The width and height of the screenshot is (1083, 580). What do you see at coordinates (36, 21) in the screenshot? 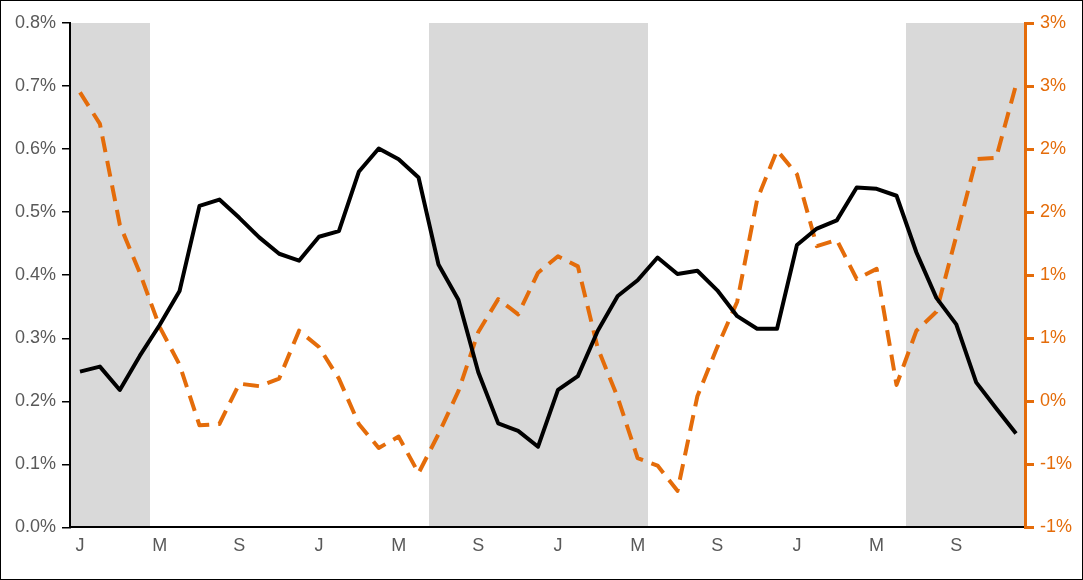
I see `y-tick-label: 0.8%` at bounding box center [36, 21].